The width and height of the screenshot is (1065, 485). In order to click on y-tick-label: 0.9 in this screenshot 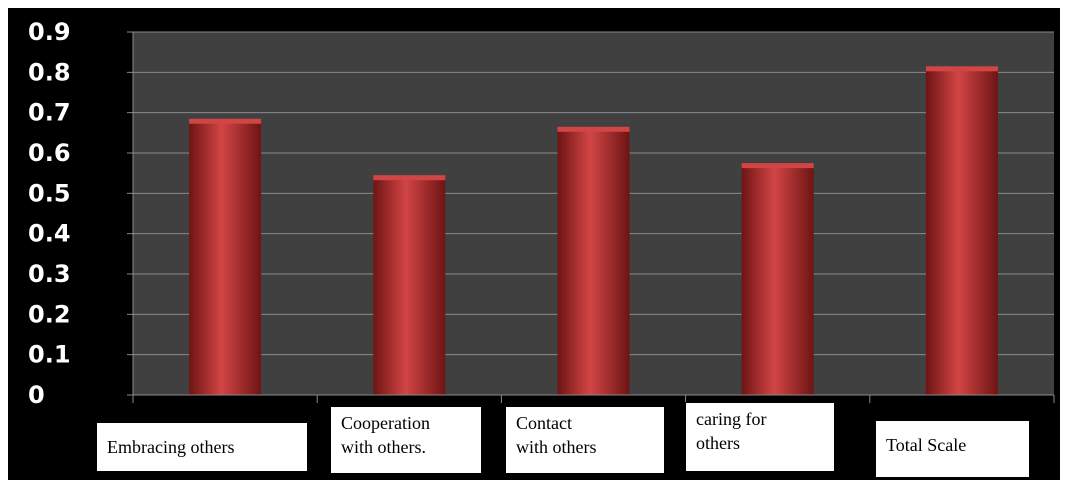, I will do `click(49, 32)`.